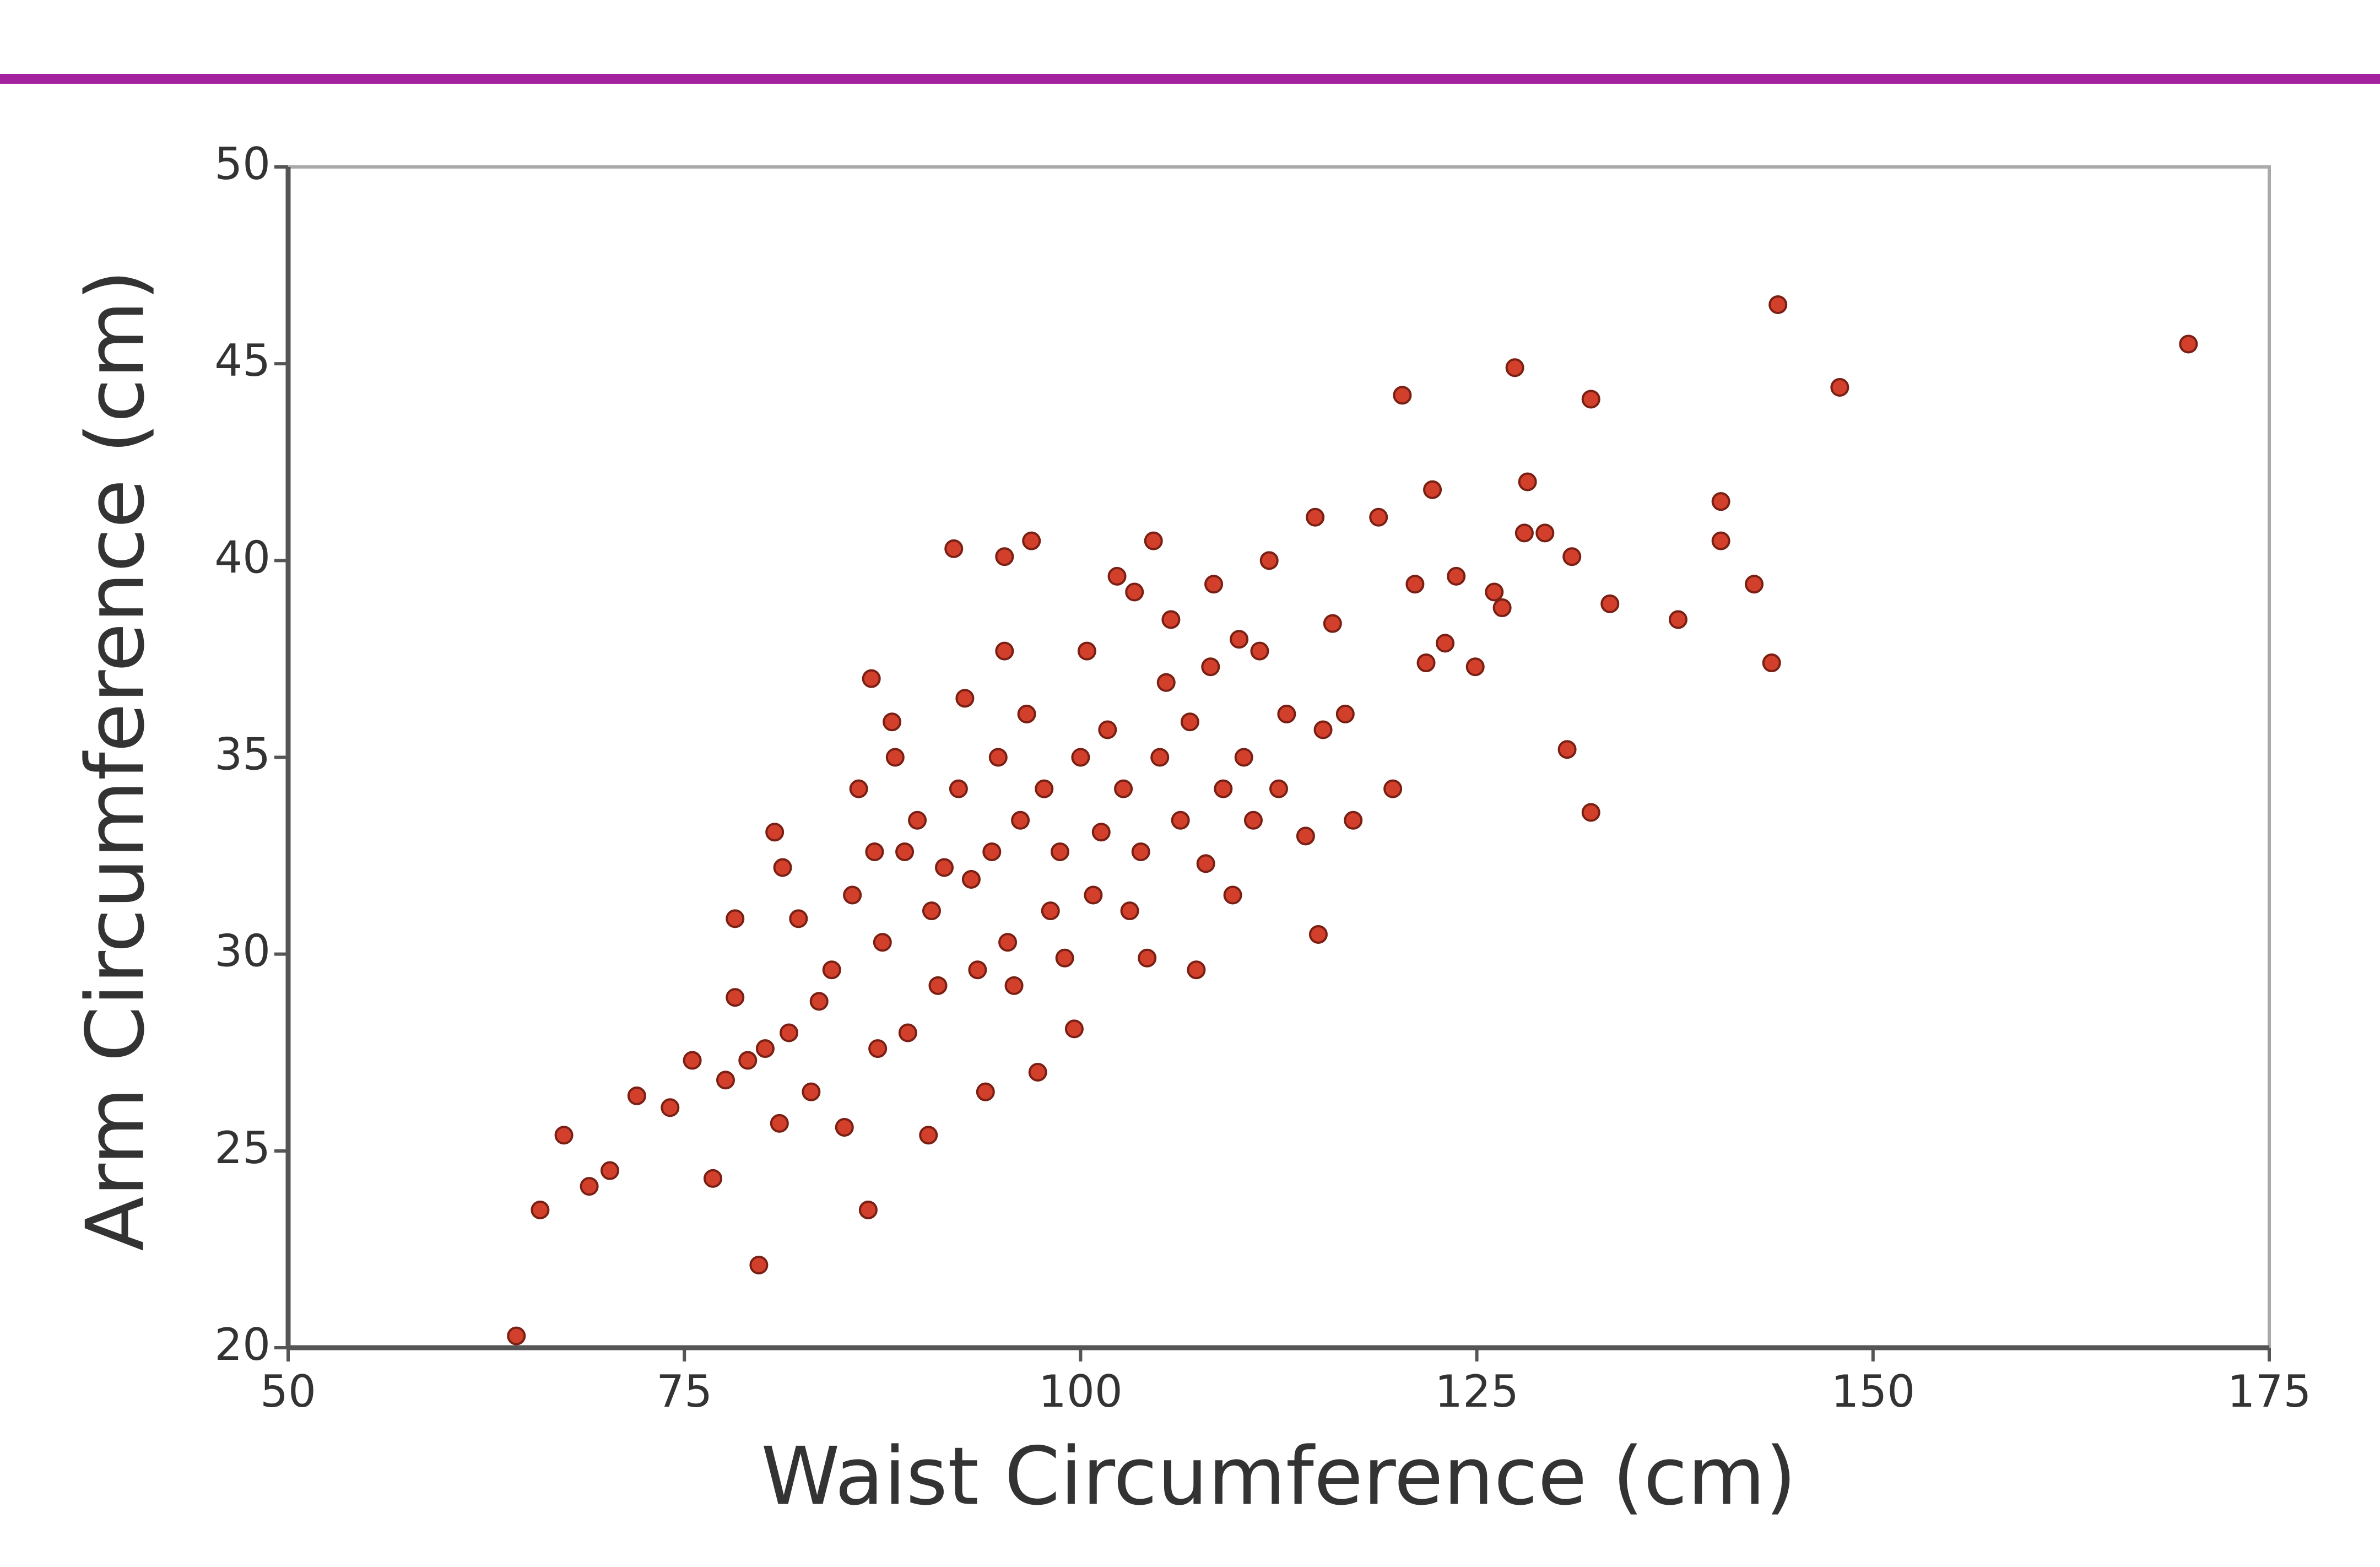 The width and height of the screenshot is (2380, 1567). I want to click on y-tick-label: 35, so click(242, 754).